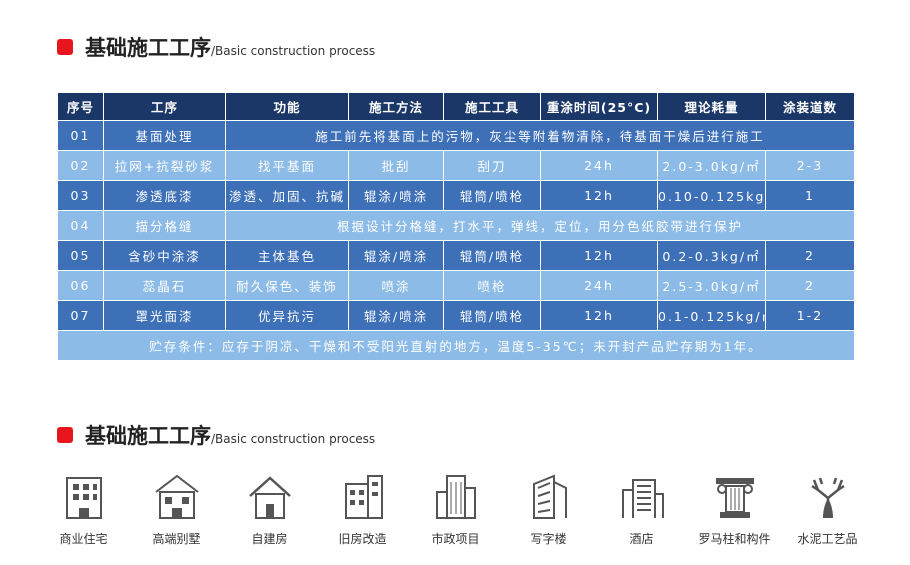  What do you see at coordinates (164, 135) in the screenshot?
I see `table-cell: 基面处理` at bounding box center [164, 135].